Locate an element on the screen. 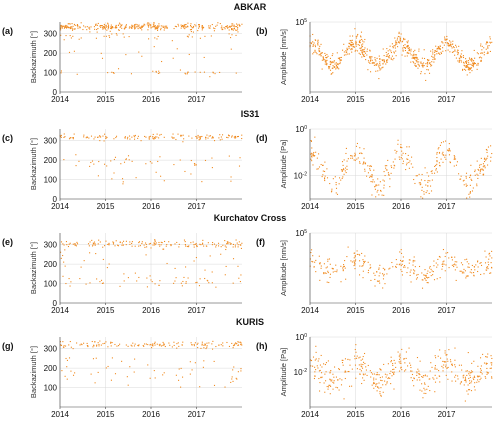  y-axis-label: Amplitude [Pa] is located at coordinates (283, 372).